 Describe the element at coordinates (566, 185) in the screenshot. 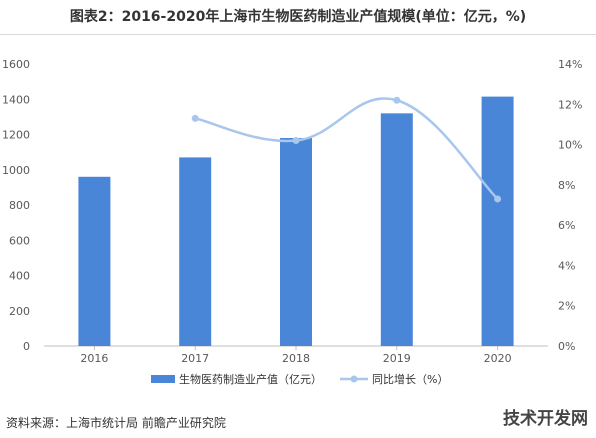

I see `y-right-tick-label: 8%` at that location.